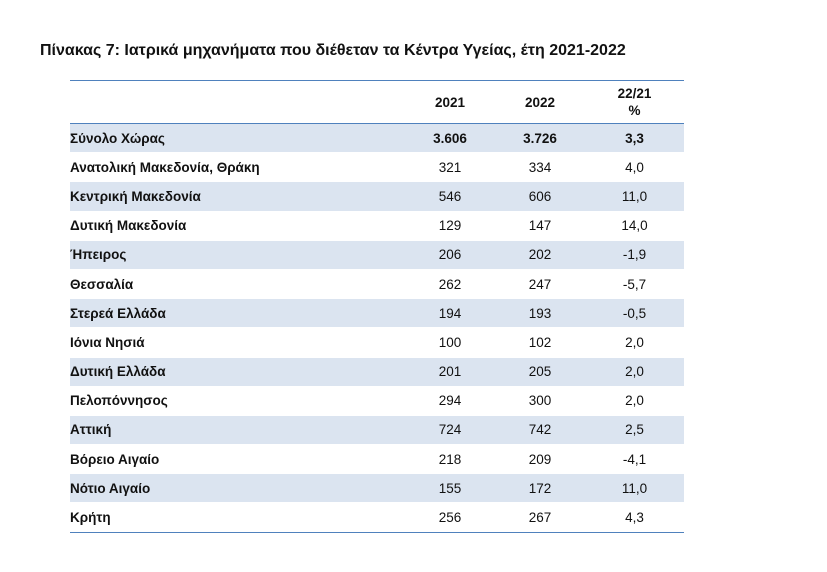  What do you see at coordinates (450, 167) in the screenshot?
I see `value-2021-cell: 321` at bounding box center [450, 167].